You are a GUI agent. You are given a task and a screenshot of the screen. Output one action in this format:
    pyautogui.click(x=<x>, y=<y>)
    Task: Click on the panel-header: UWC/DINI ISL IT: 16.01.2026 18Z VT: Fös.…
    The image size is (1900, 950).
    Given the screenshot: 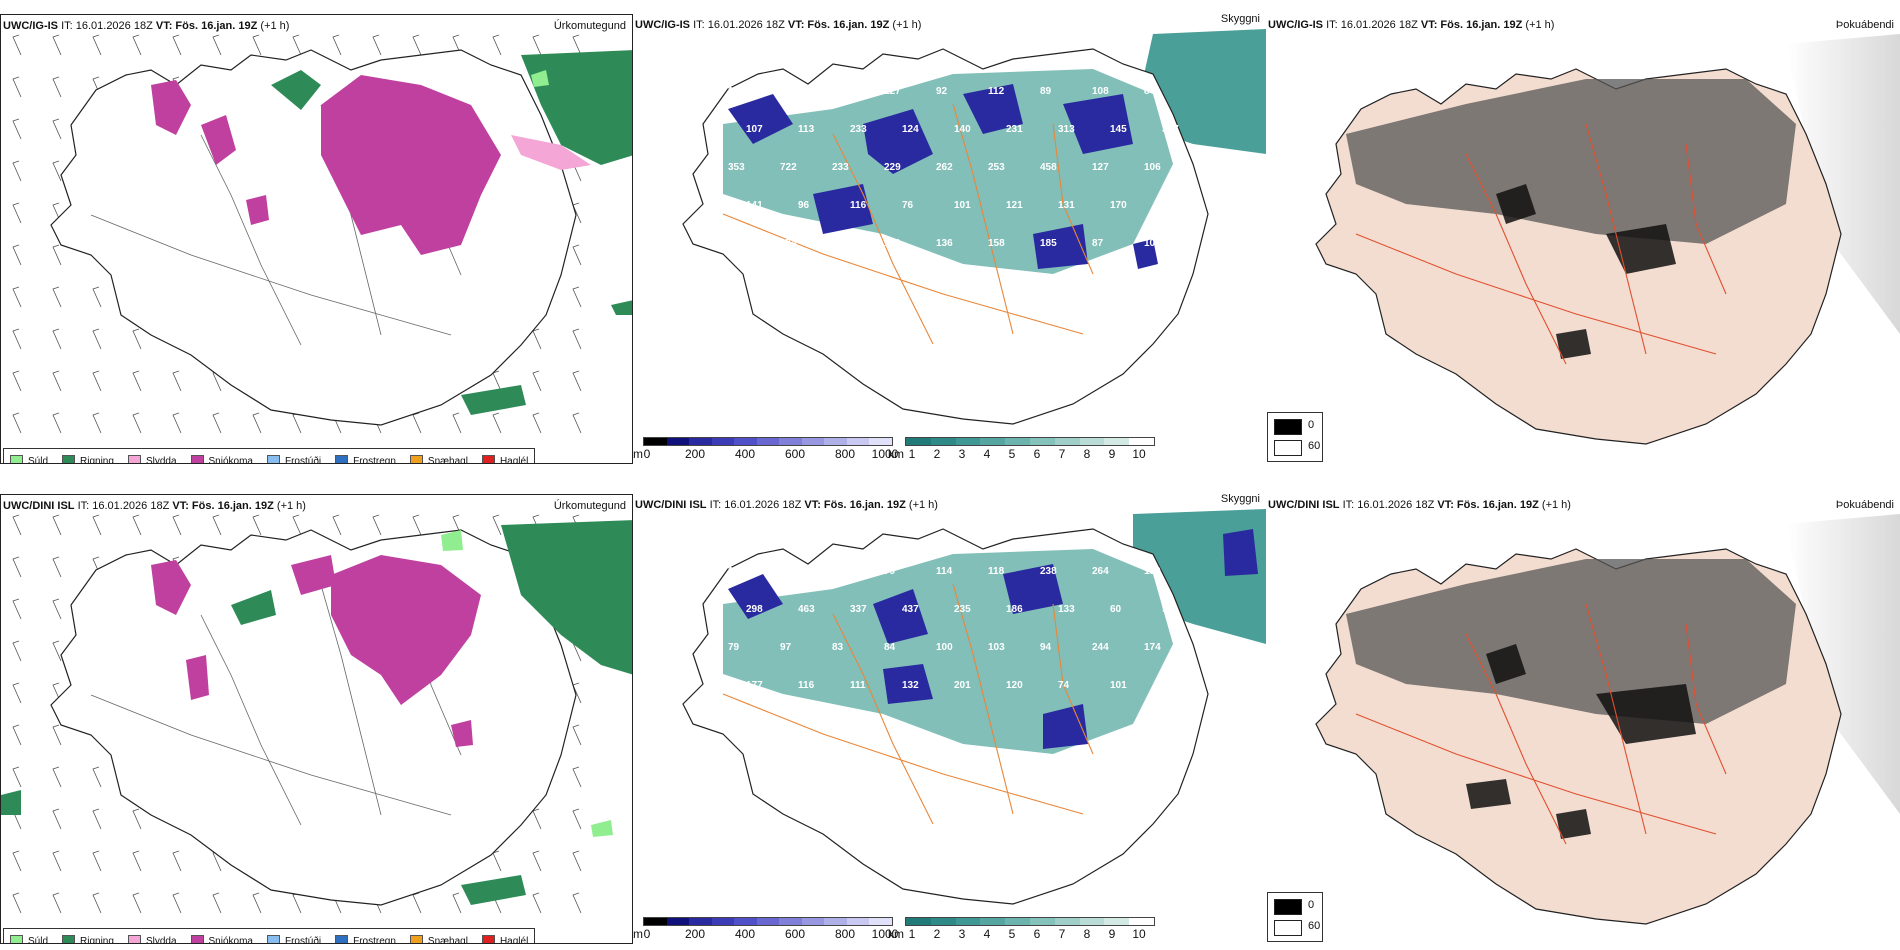 What is the action you would take?
    pyautogui.click(x=314, y=506)
    